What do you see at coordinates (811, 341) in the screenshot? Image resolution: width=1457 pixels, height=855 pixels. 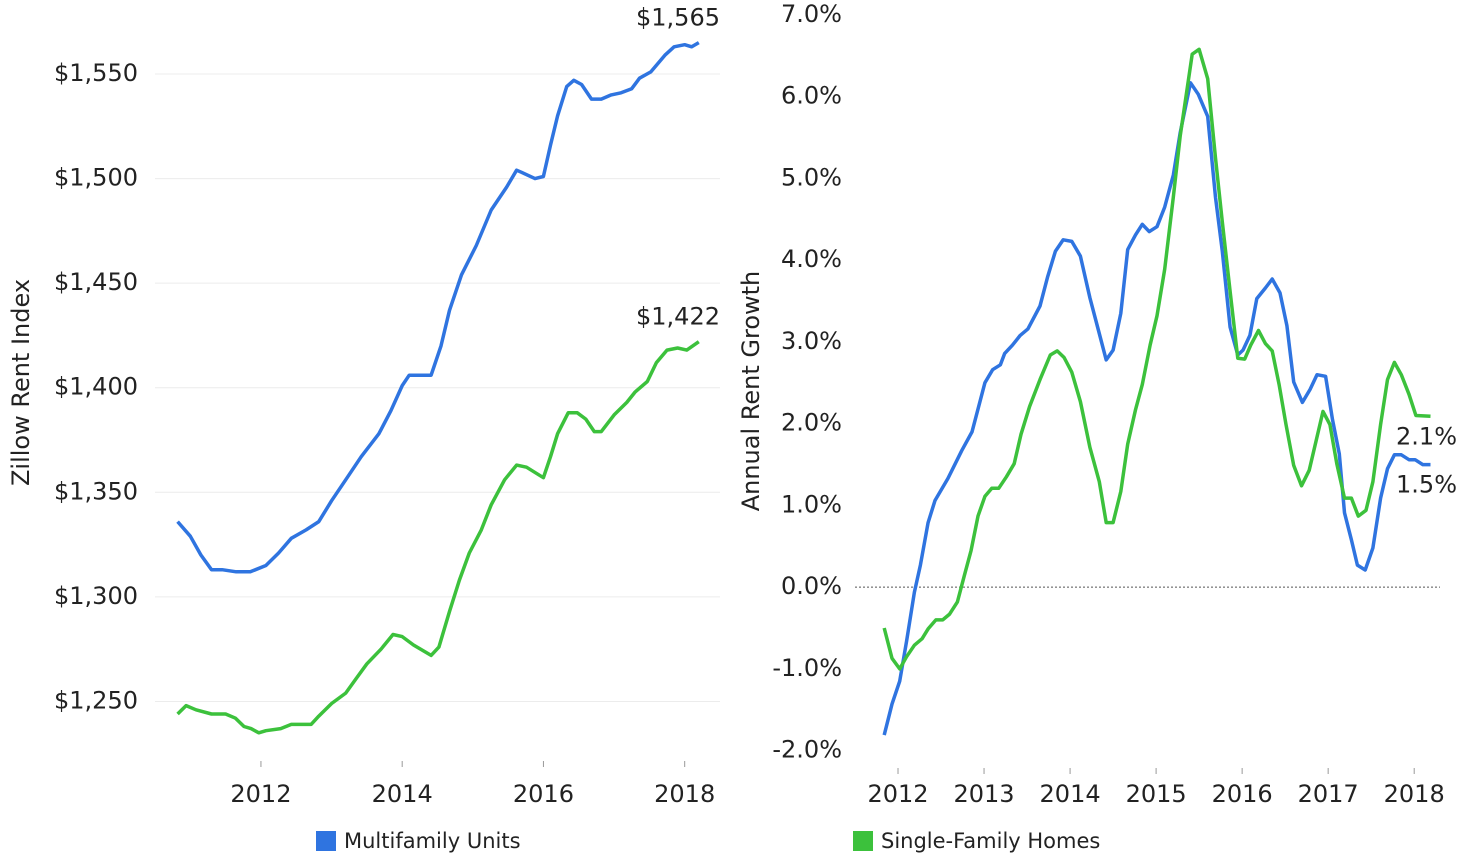 I see `y-tick-label: 3.0%` at bounding box center [811, 341].